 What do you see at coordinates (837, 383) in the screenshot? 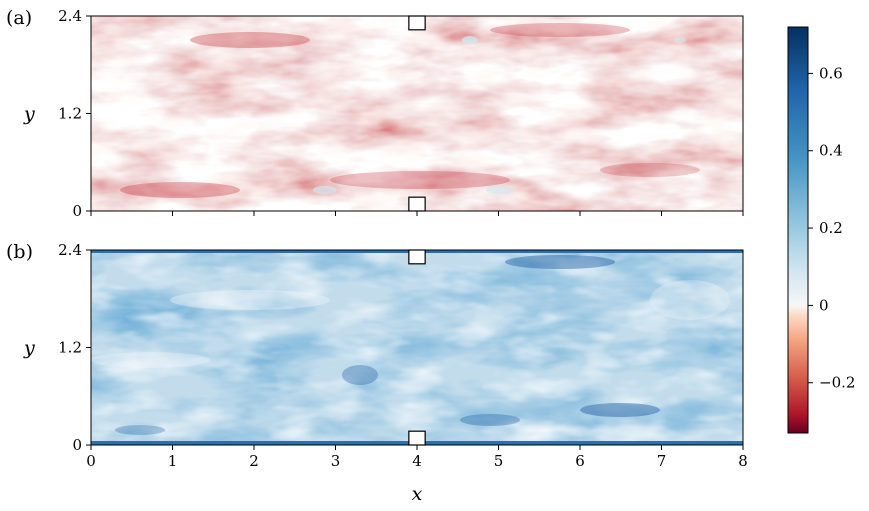
I see `colorbar-tick-label: −0.2` at bounding box center [837, 383].